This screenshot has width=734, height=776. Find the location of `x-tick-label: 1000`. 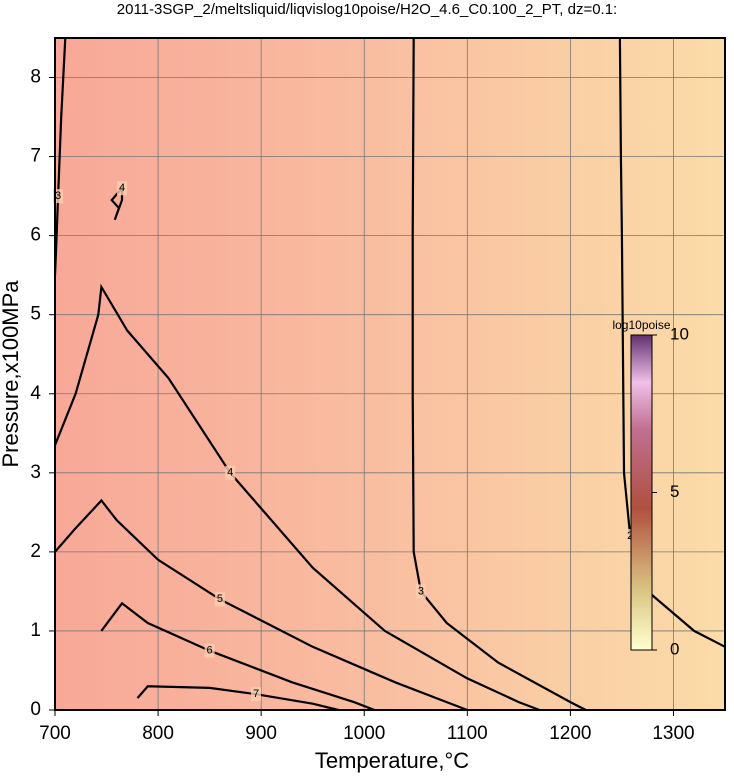

x-tick-label: 1000 is located at coordinates (364, 733).